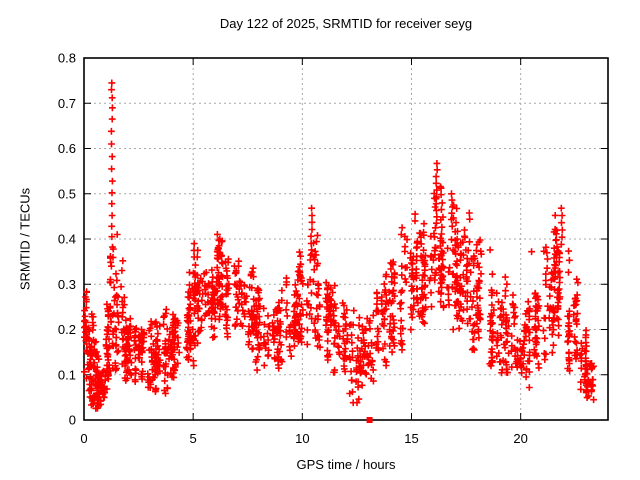  Describe the element at coordinates (67, 193) in the screenshot. I see `svg-text: 0.5` at that location.